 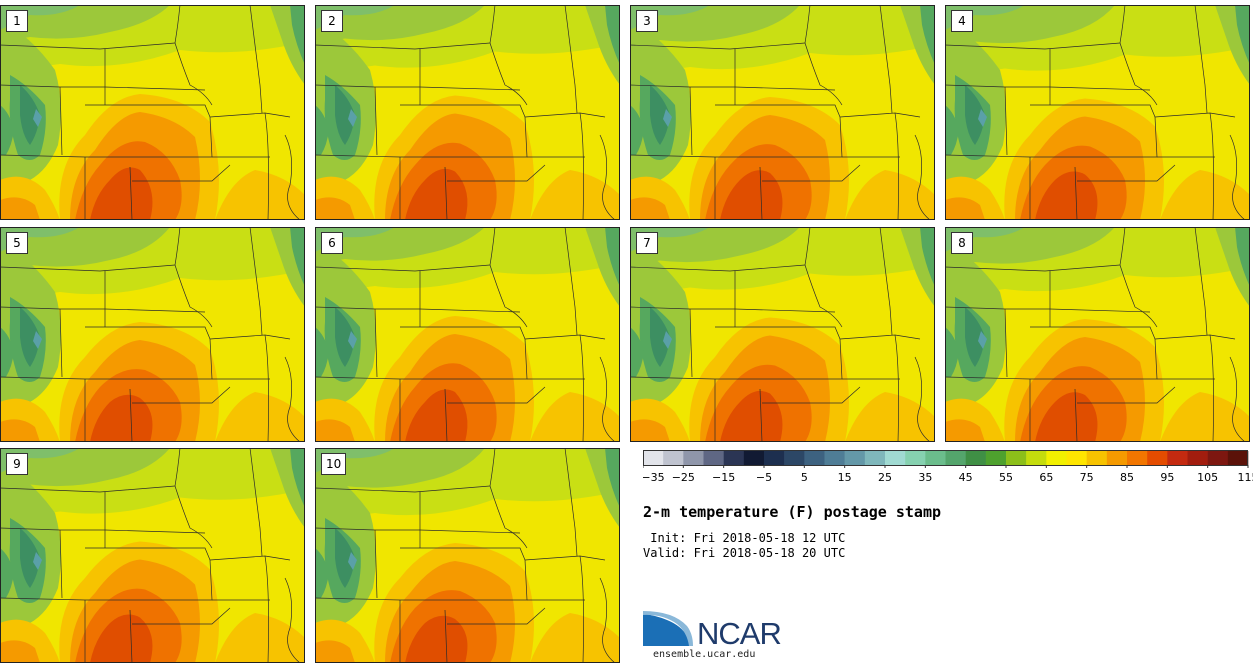 I want to click on member-panel: 2, so click(x=467, y=112).